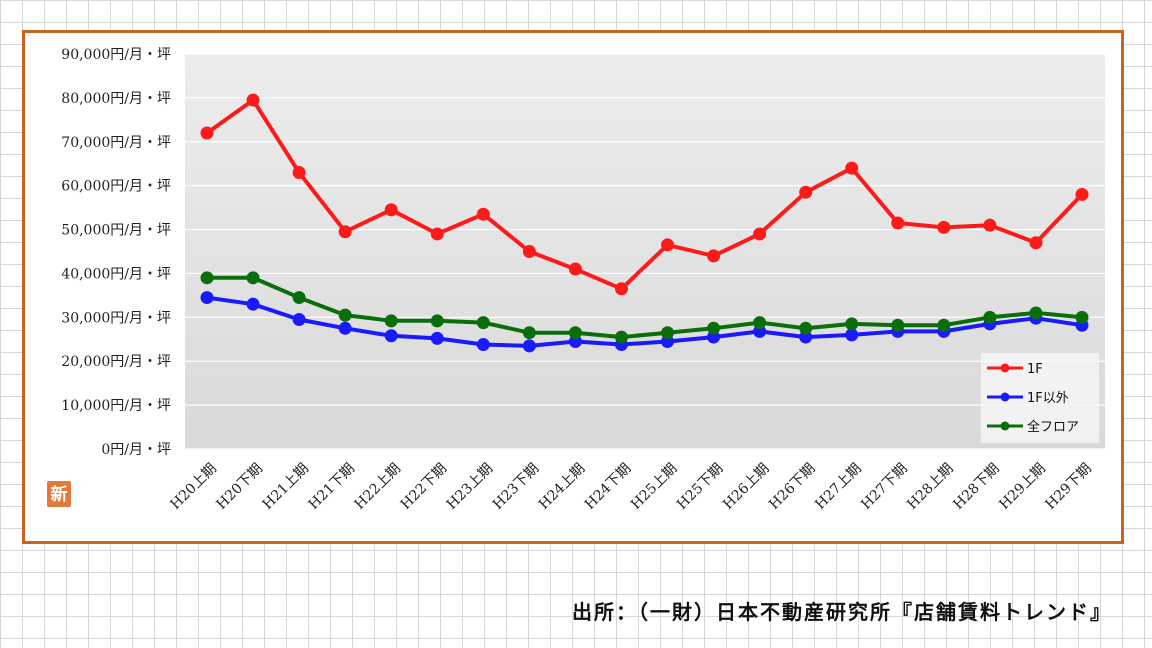 The width and height of the screenshot is (1152, 648). Describe the element at coordinates (1053, 427) in the screenshot. I see `legend-label: 全フロア` at that location.